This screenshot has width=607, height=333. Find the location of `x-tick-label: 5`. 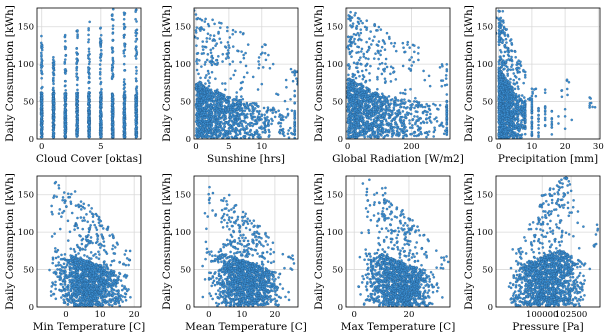

x-tick-label: 5 is located at coordinates (228, 147).